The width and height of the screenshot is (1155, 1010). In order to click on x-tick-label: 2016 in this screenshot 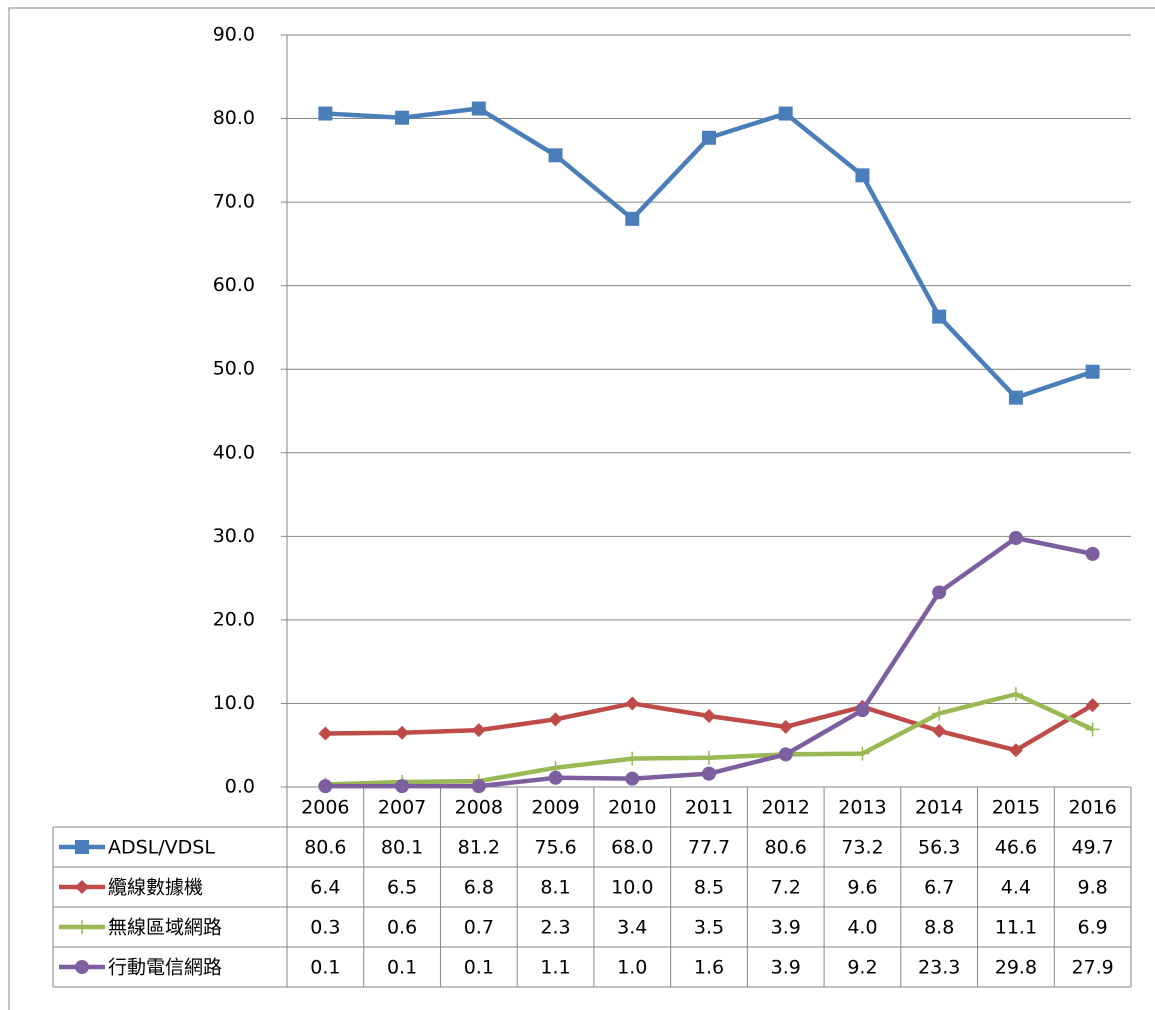, I will do `click(1092, 808)`.